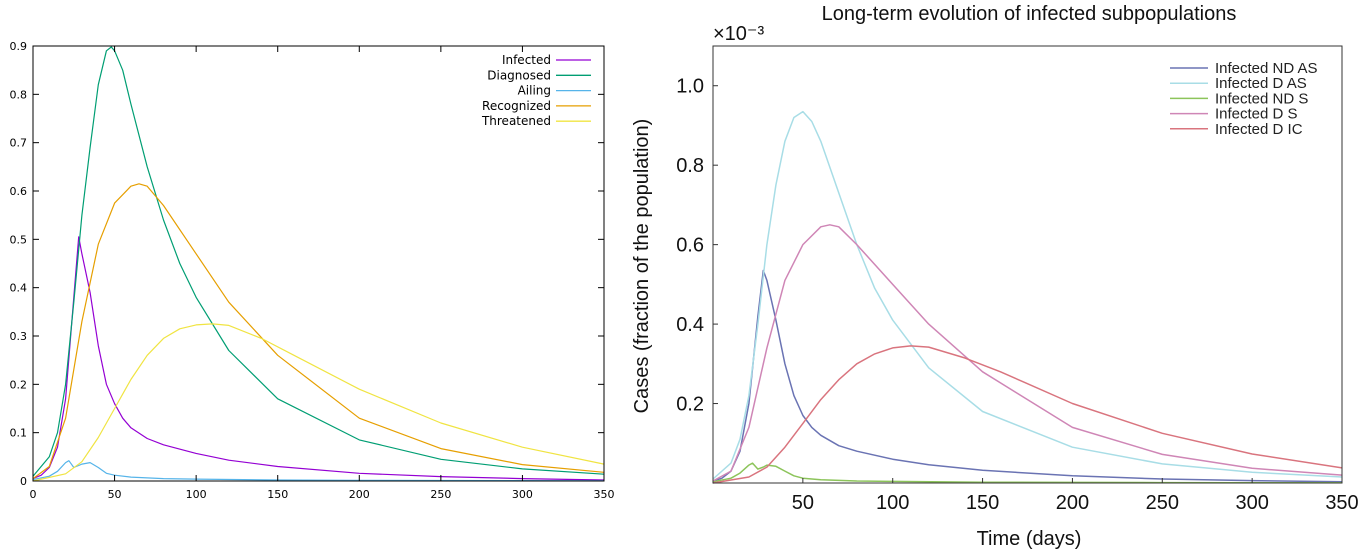 The height and width of the screenshot is (554, 1365). I want to click on left-legend-label-infected: Infected, so click(526, 60).